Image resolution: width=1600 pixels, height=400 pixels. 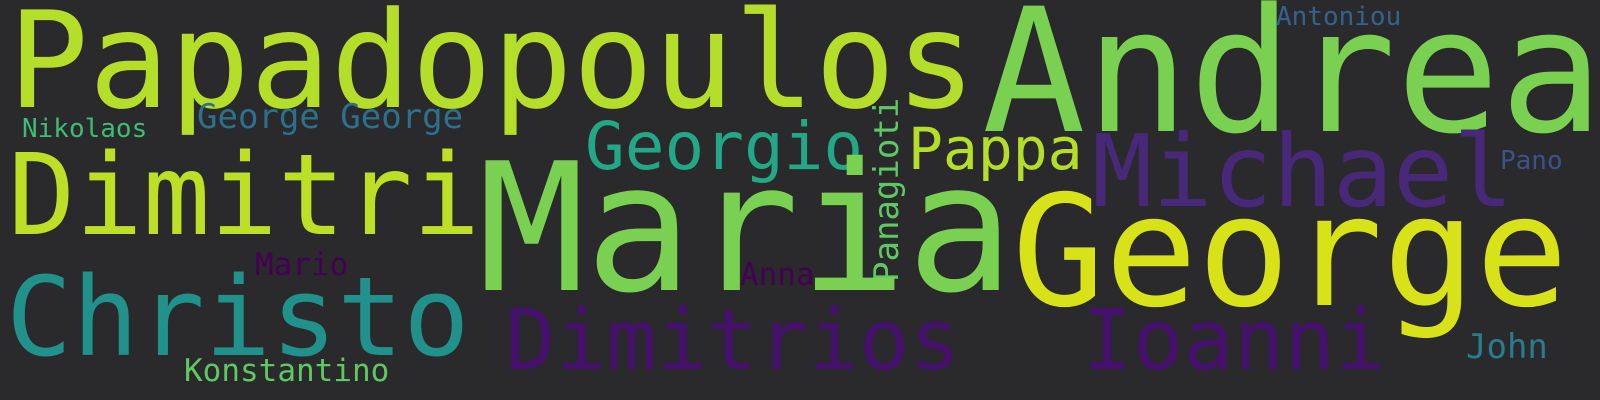 I want to click on word-anna: Anna, so click(x=777, y=275).